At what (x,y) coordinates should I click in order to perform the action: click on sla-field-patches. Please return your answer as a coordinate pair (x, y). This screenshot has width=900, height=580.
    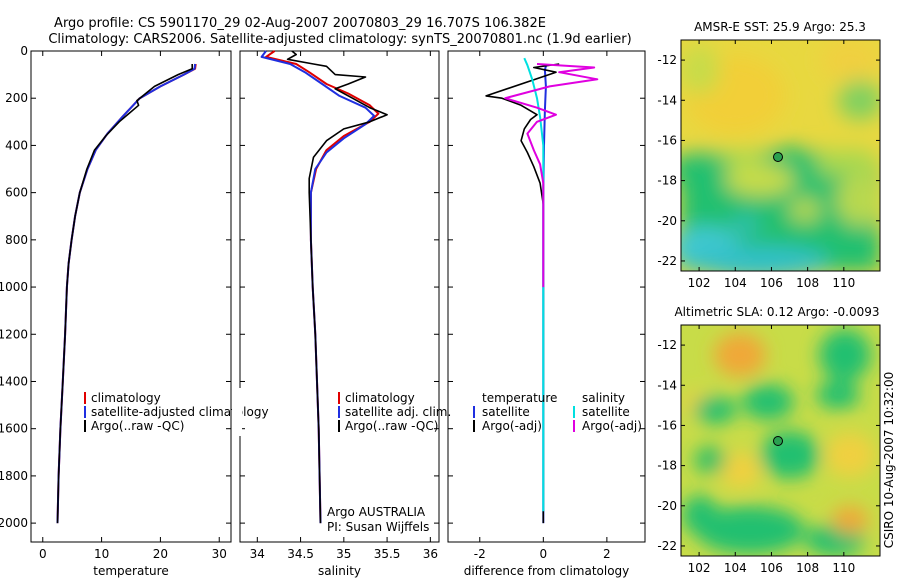
    Looking at the image, I should click on (778, 442).